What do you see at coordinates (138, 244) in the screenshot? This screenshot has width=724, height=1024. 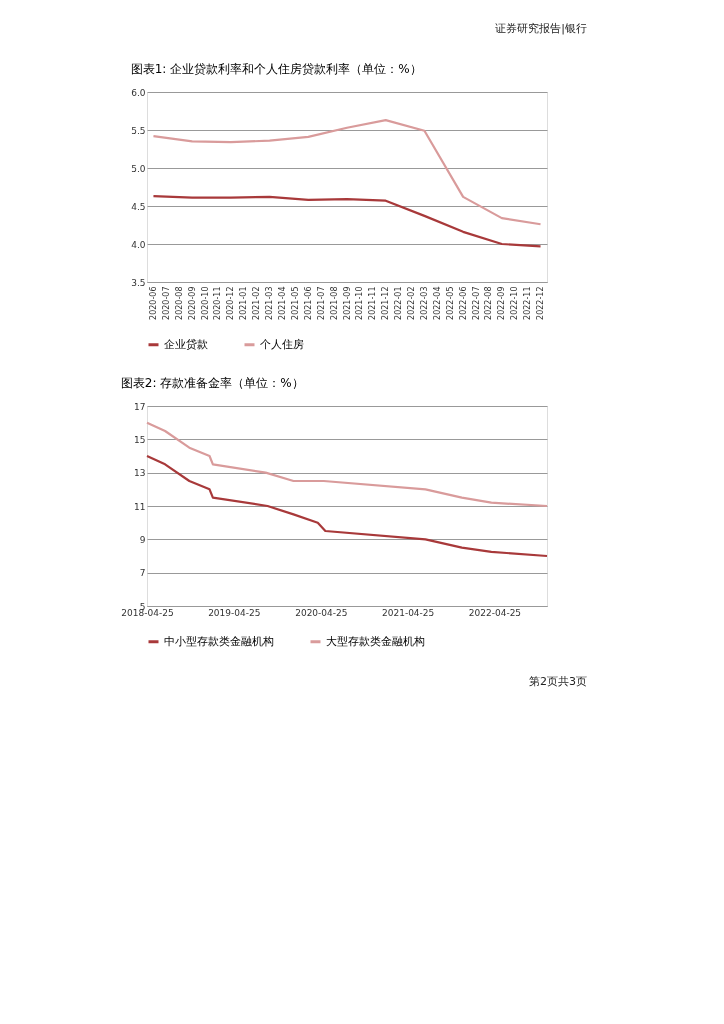 I see `y-tick-label: 4.0` at bounding box center [138, 244].